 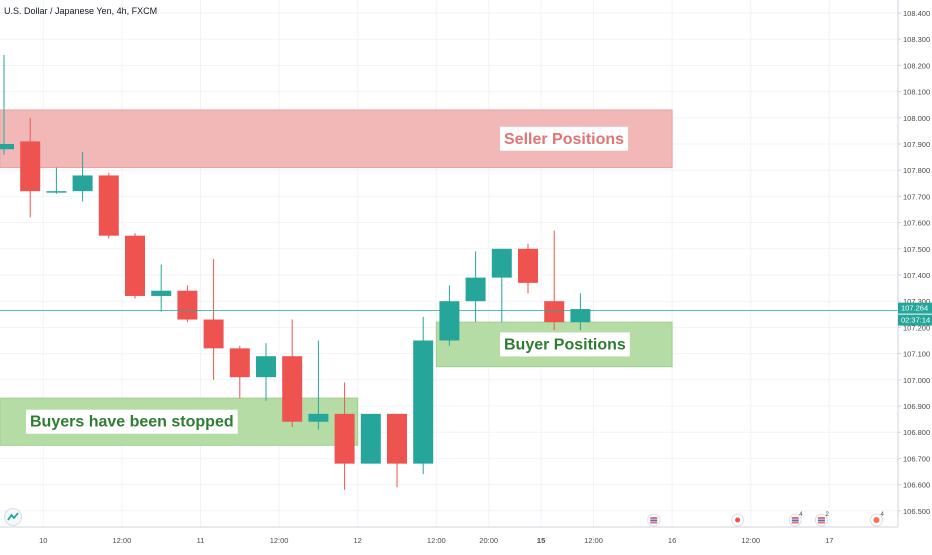 What do you see at coordinates (916, 458) in the screenshot?
I see `price-tick-label: 106.700` at bounding box center [916, 458].